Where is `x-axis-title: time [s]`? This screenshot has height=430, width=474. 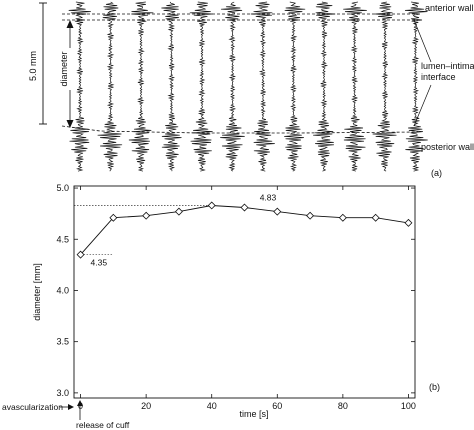
x-axis-title: time [s] is located at coordinates (253, 414).